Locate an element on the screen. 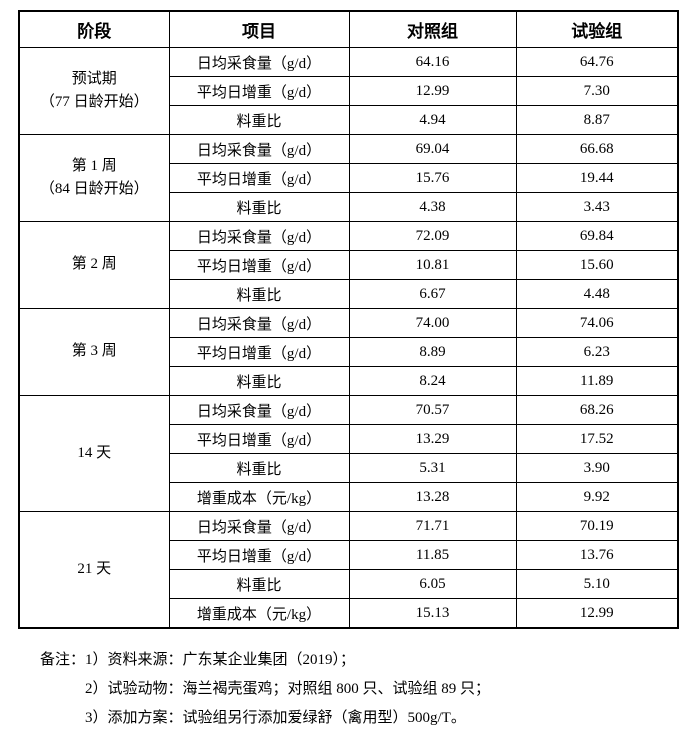 The height and width of the screenshot is (729, 691). stage-label-line: 第 2 周 is located at coordinates (94, 264).